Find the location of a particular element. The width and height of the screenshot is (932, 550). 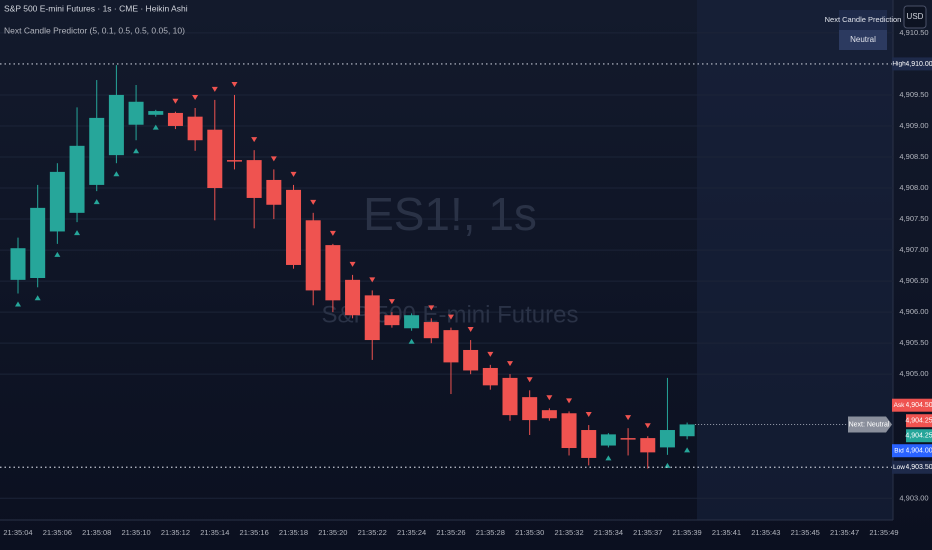

x-tick-label: 21:35:30 is located at coordinates (529, 532).